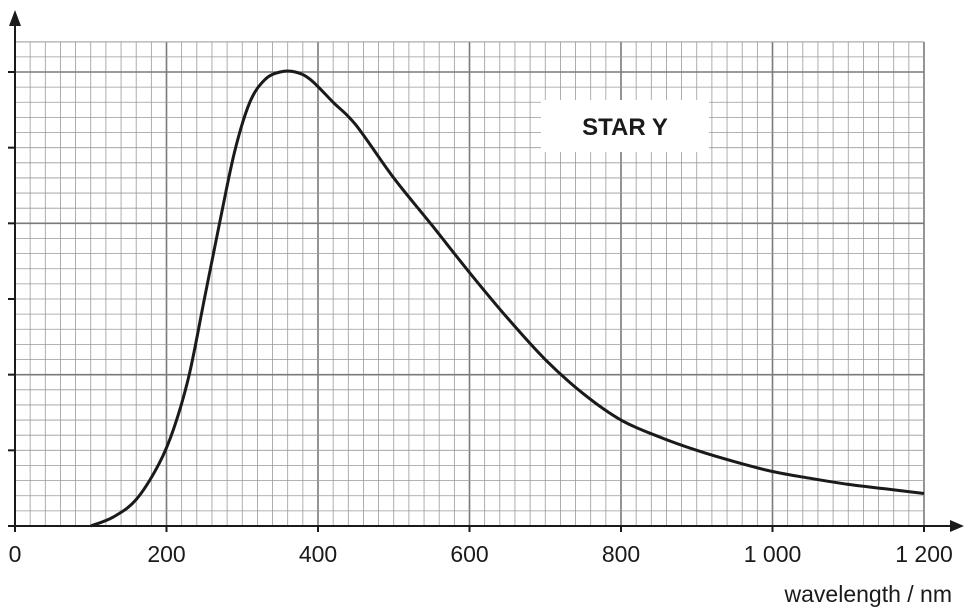 The height and width of the screenshot is (609, 964). I want to click on x-tick-label: 0, so click(15, 554).